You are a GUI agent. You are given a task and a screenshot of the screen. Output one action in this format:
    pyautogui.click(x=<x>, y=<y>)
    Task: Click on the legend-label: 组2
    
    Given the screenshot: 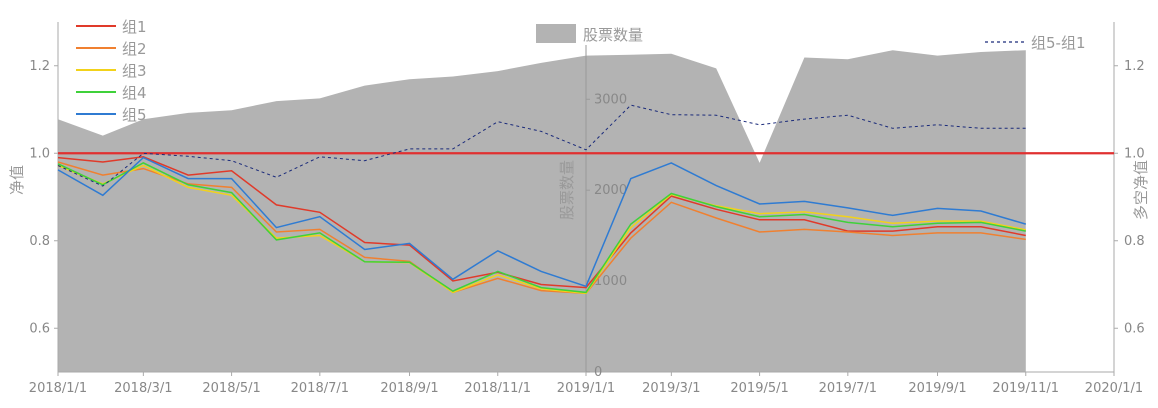 What is the action you would take?
    pyautogui.click(x=134, y=49)
    